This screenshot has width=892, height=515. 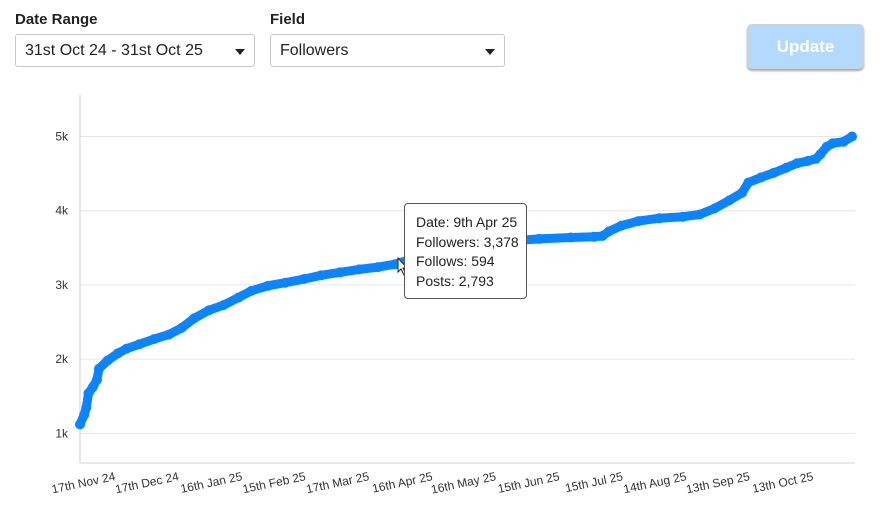 What do you see at coordinates (783, 482) in the screenshot?
I see `x-tick-label: 13th Oct 25` at bounding box center [783, 482].